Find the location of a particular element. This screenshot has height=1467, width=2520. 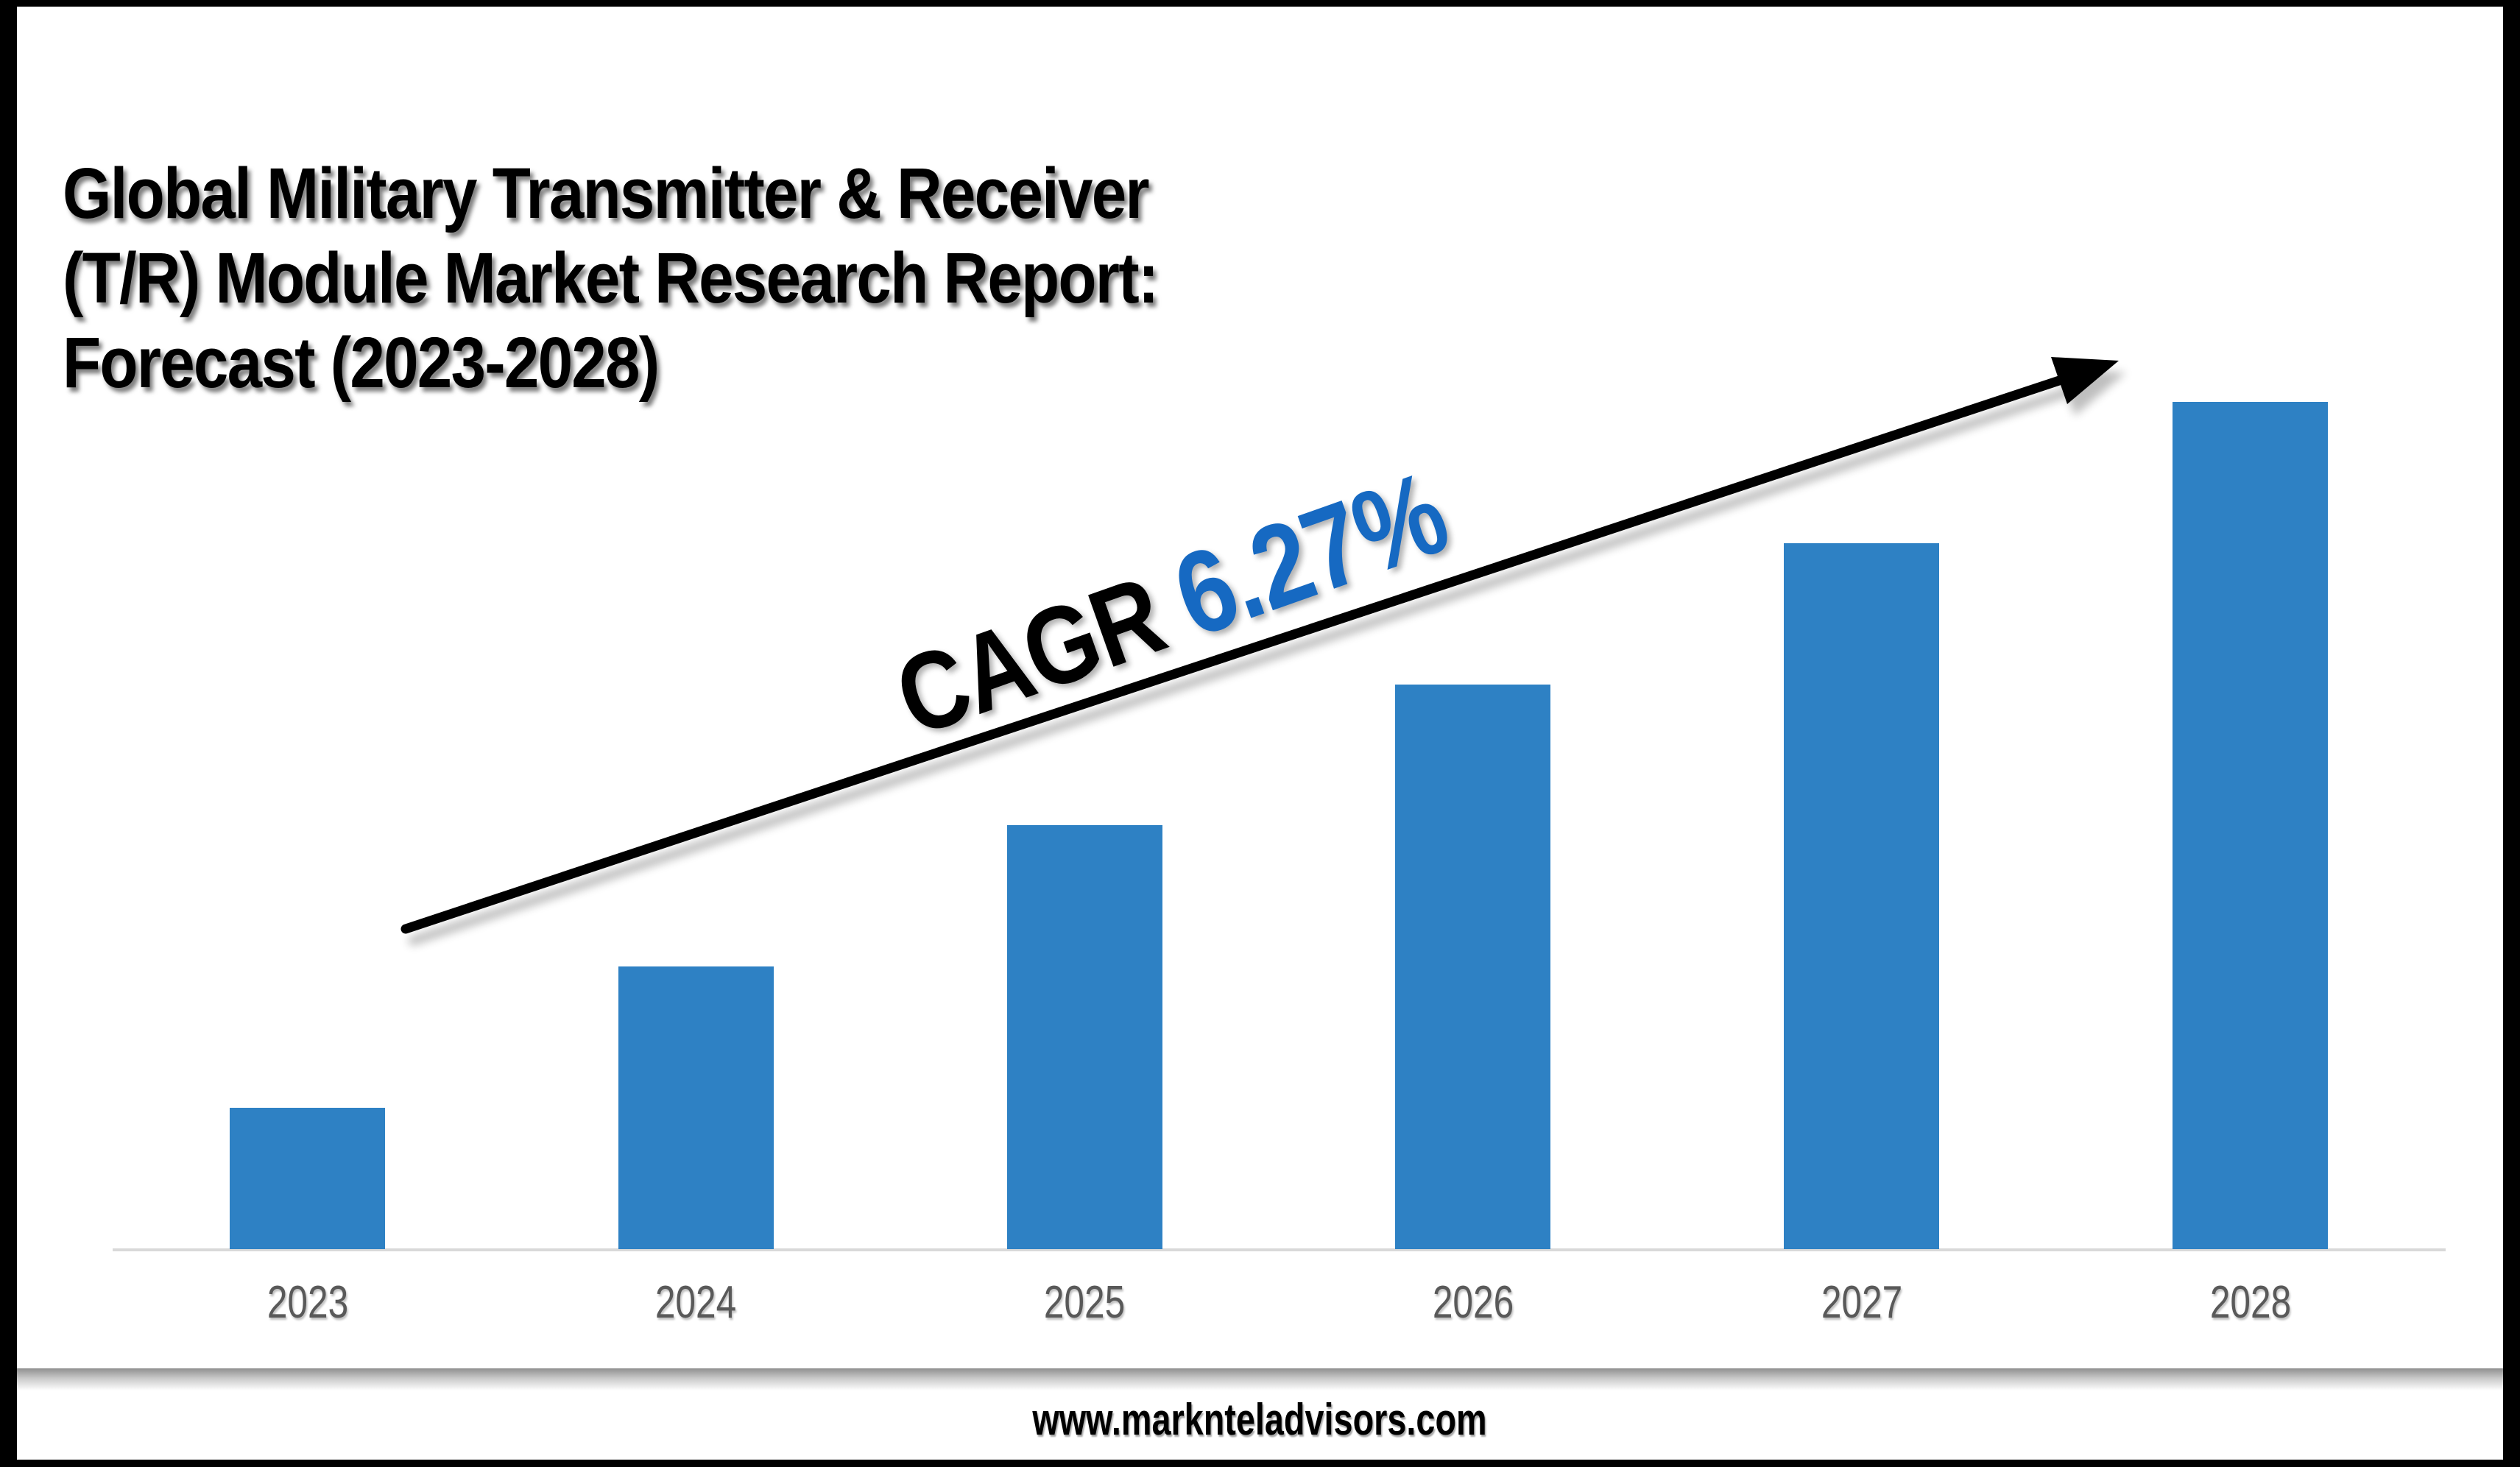

report-title-line-3: Forecast (2023-2028) is located at coordinates (361, 362).